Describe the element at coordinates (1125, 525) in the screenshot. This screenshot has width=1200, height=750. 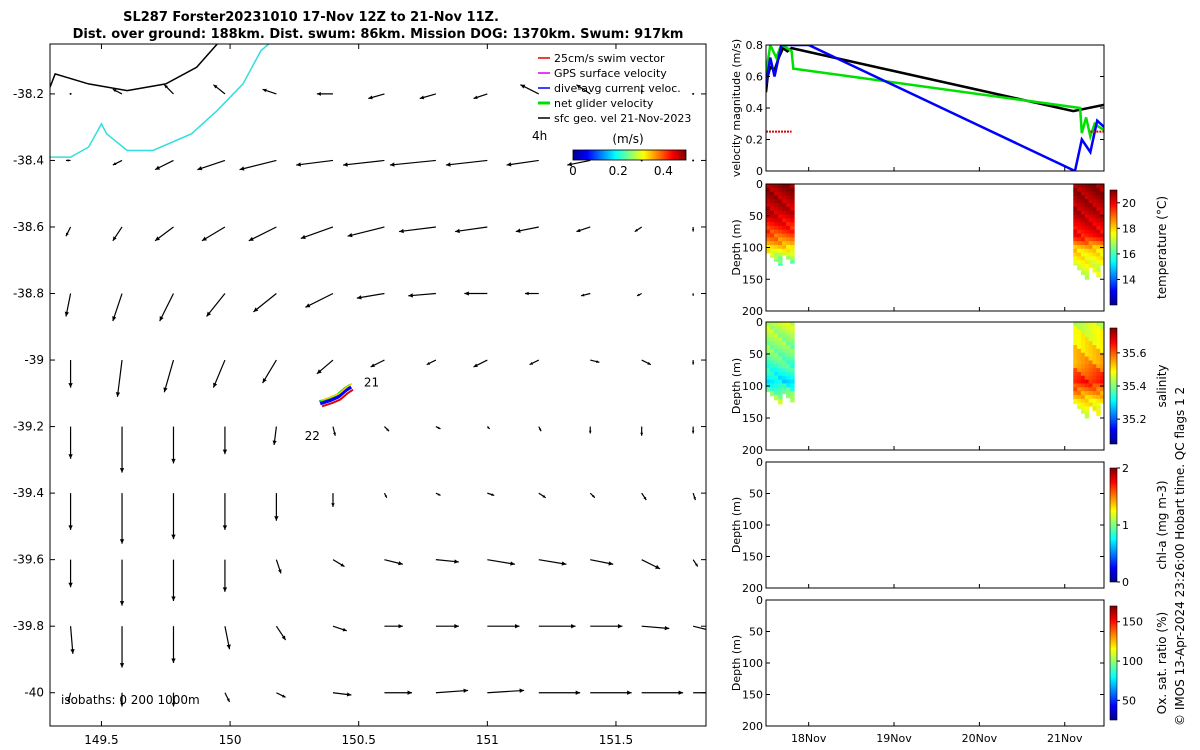
I see `colorbar-tick-label: 1` at that location.